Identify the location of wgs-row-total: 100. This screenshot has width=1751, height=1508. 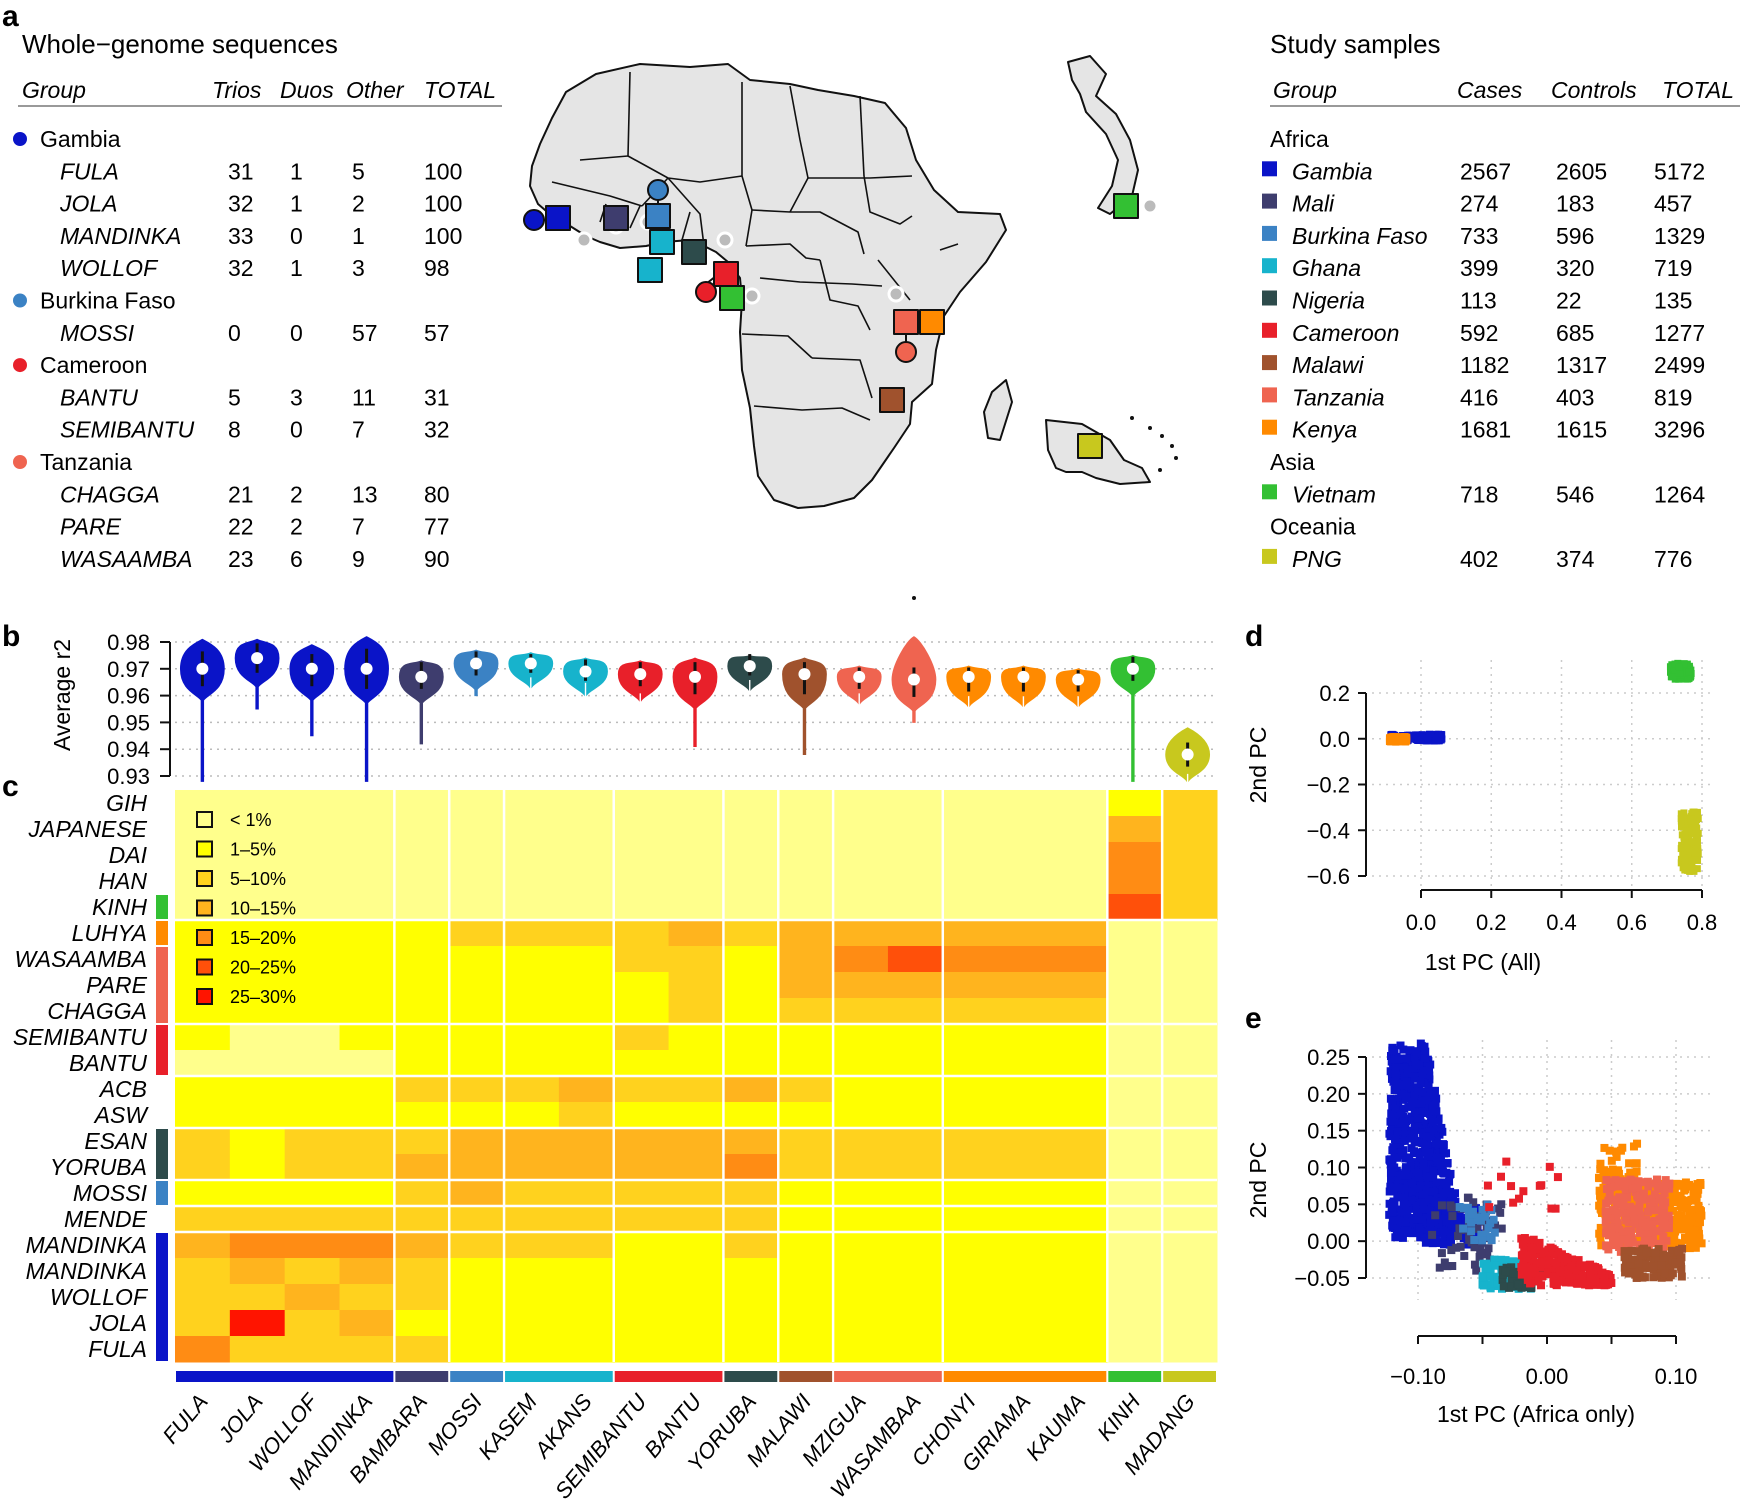
(443, 236).